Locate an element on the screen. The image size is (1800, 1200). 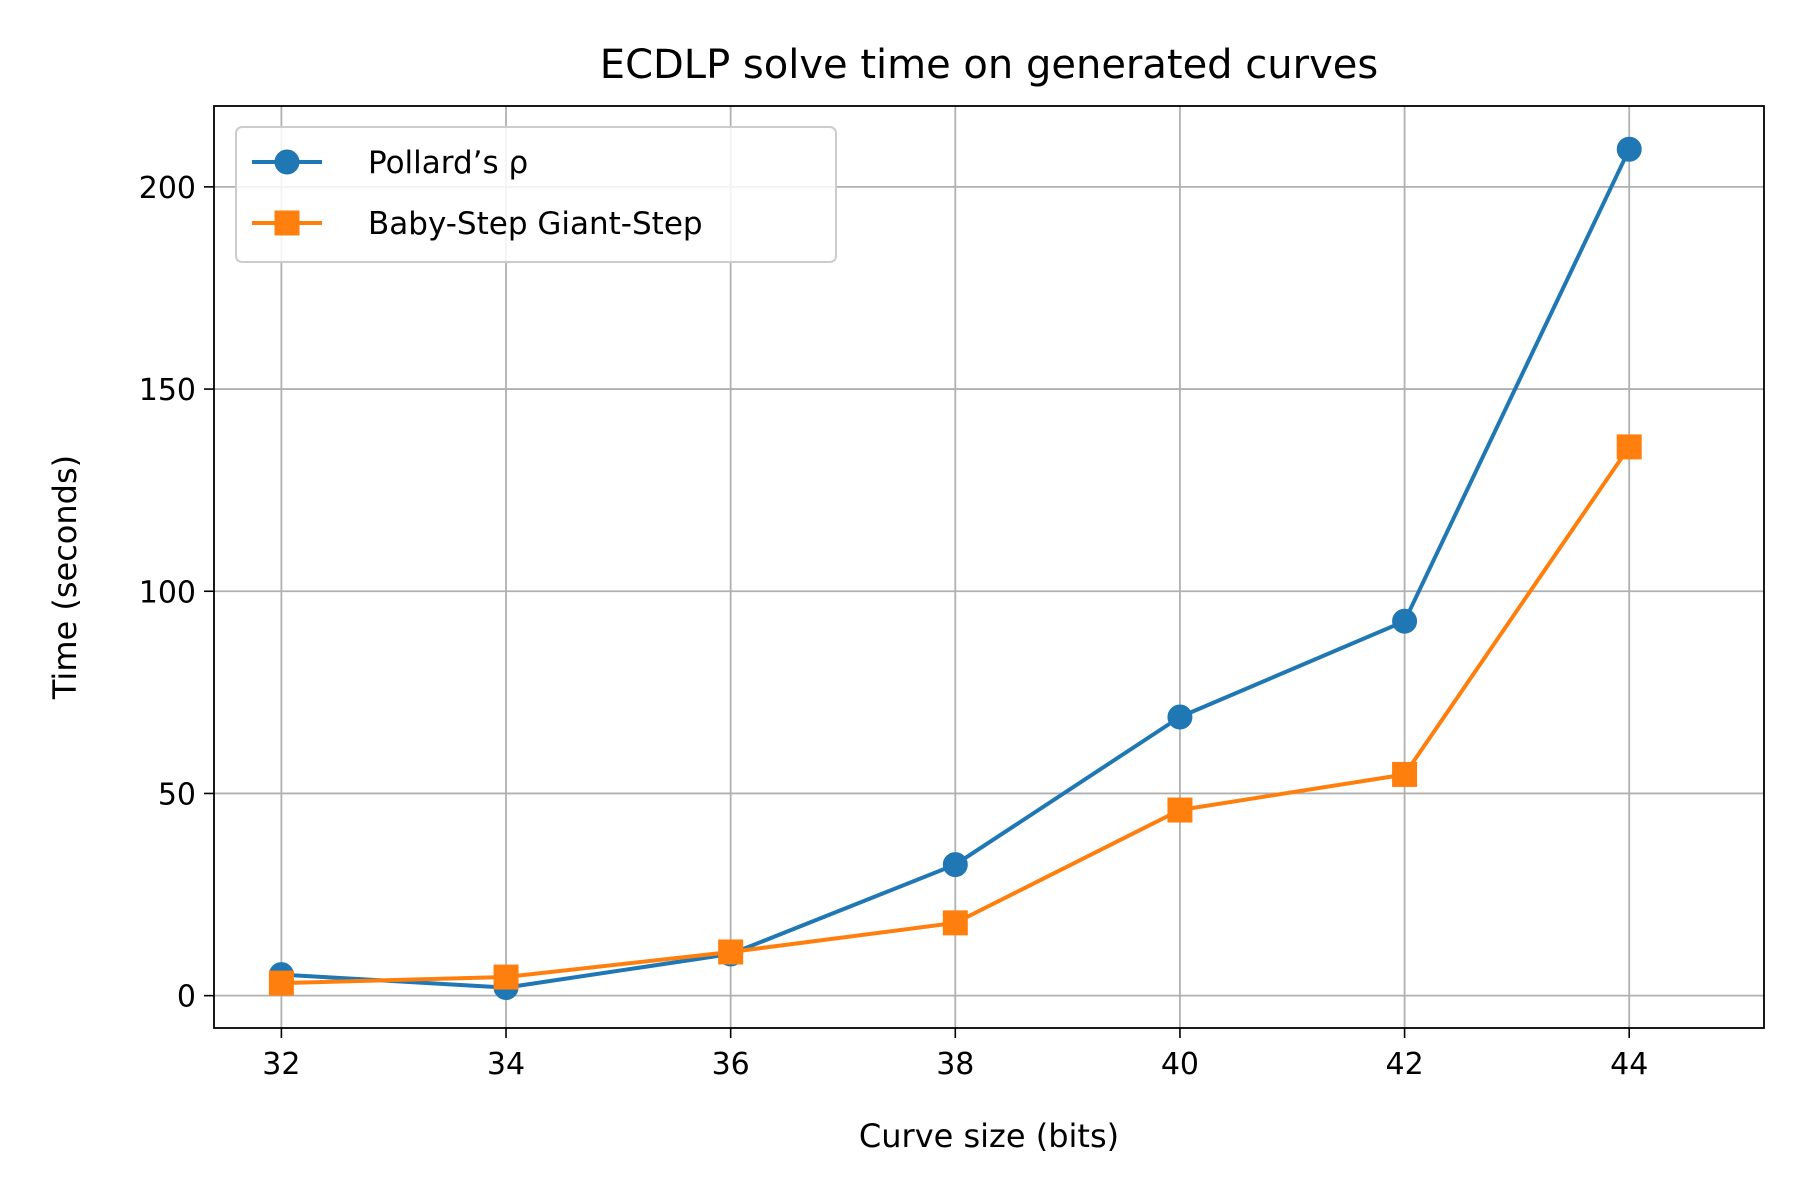
legend-label: Baby-Step Giant-Step is located at coordinates (535, 224).